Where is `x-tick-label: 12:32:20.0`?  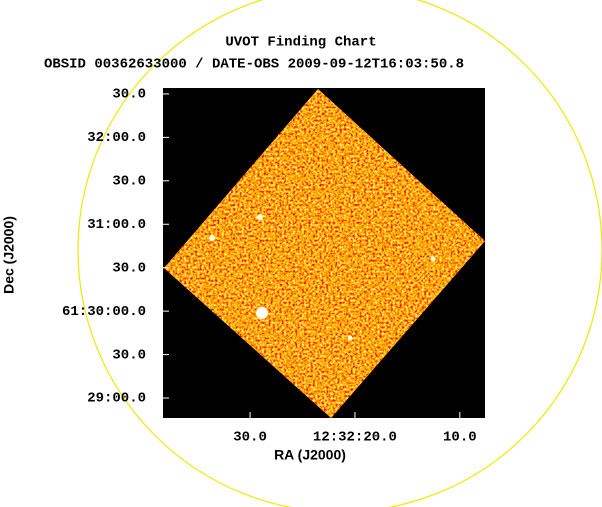 x-tick-label: 12:32:20.0 is located at coordinates (355, 438).